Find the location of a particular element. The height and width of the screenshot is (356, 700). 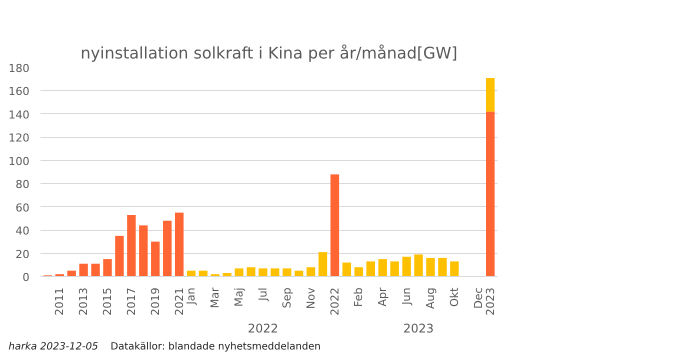

y-tick-label: 140 is located at coordinates (19, 115).